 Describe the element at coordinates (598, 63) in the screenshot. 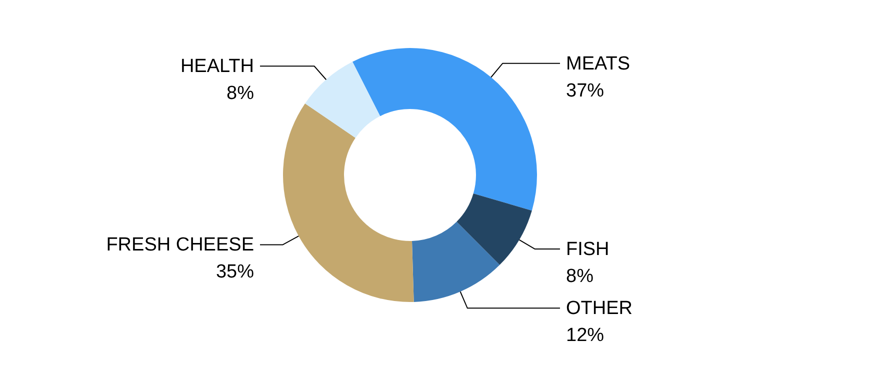

I see `slice-label: MEATS` at that location.